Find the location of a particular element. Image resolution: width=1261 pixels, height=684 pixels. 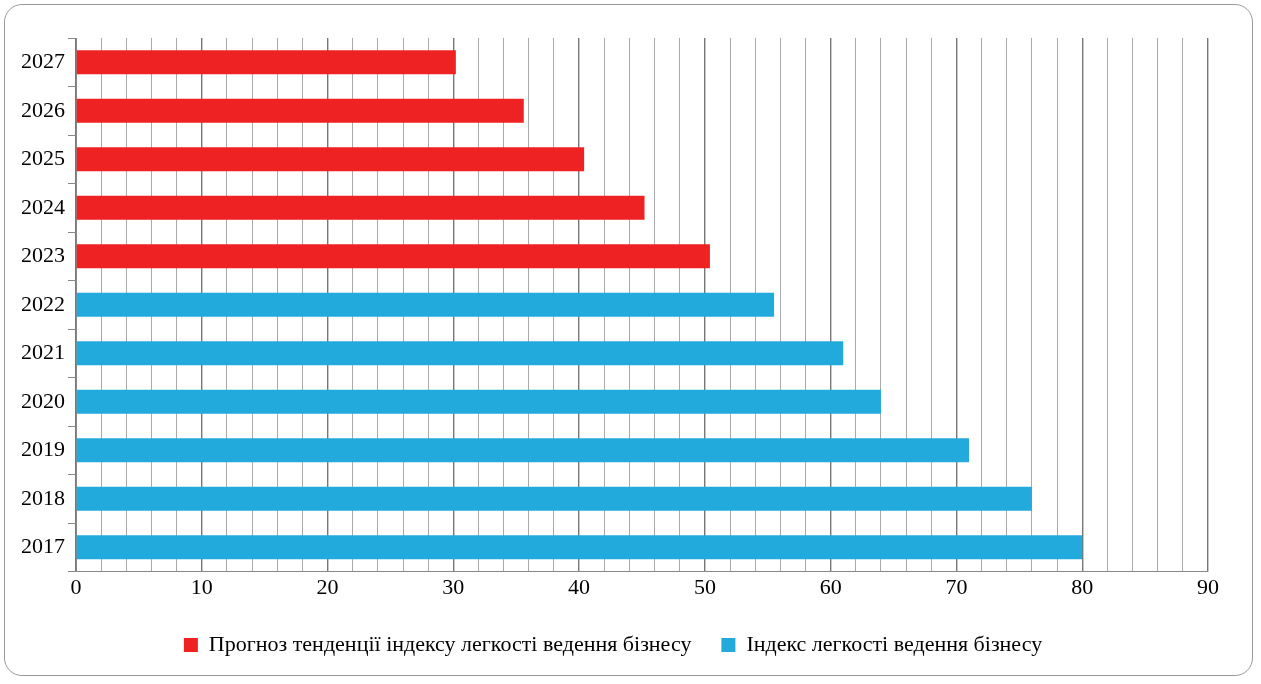

y-tick-label: 2023 is located at coordinates (43, 255).